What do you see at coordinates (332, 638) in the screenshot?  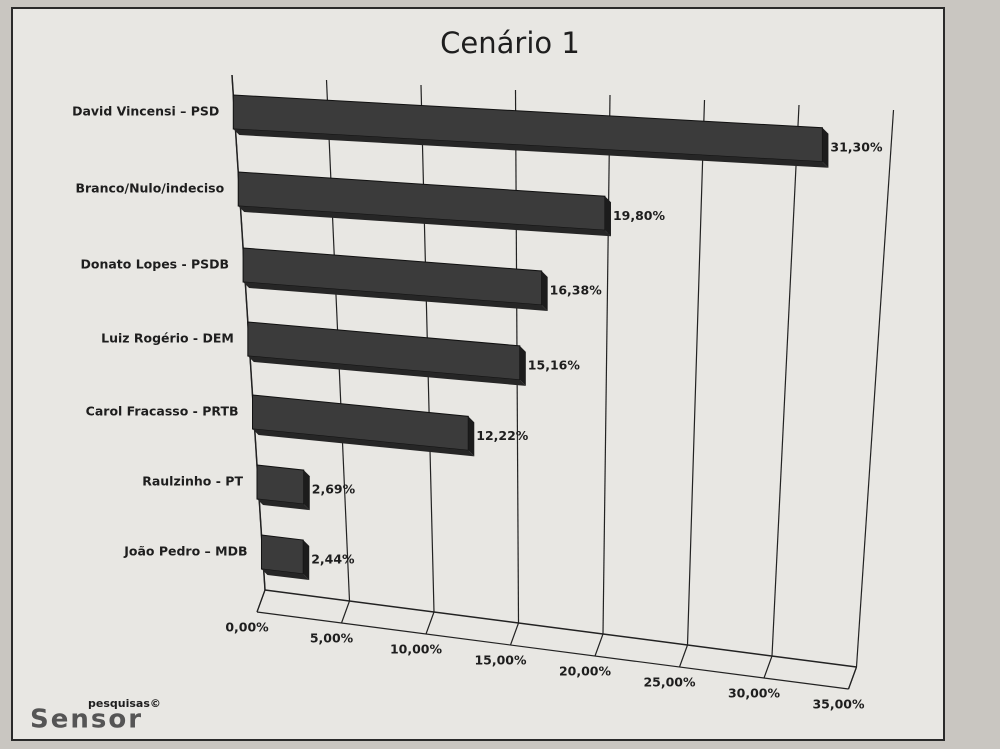 I see `x-tick-label: 5,00%` at bounding box center [332, 638].